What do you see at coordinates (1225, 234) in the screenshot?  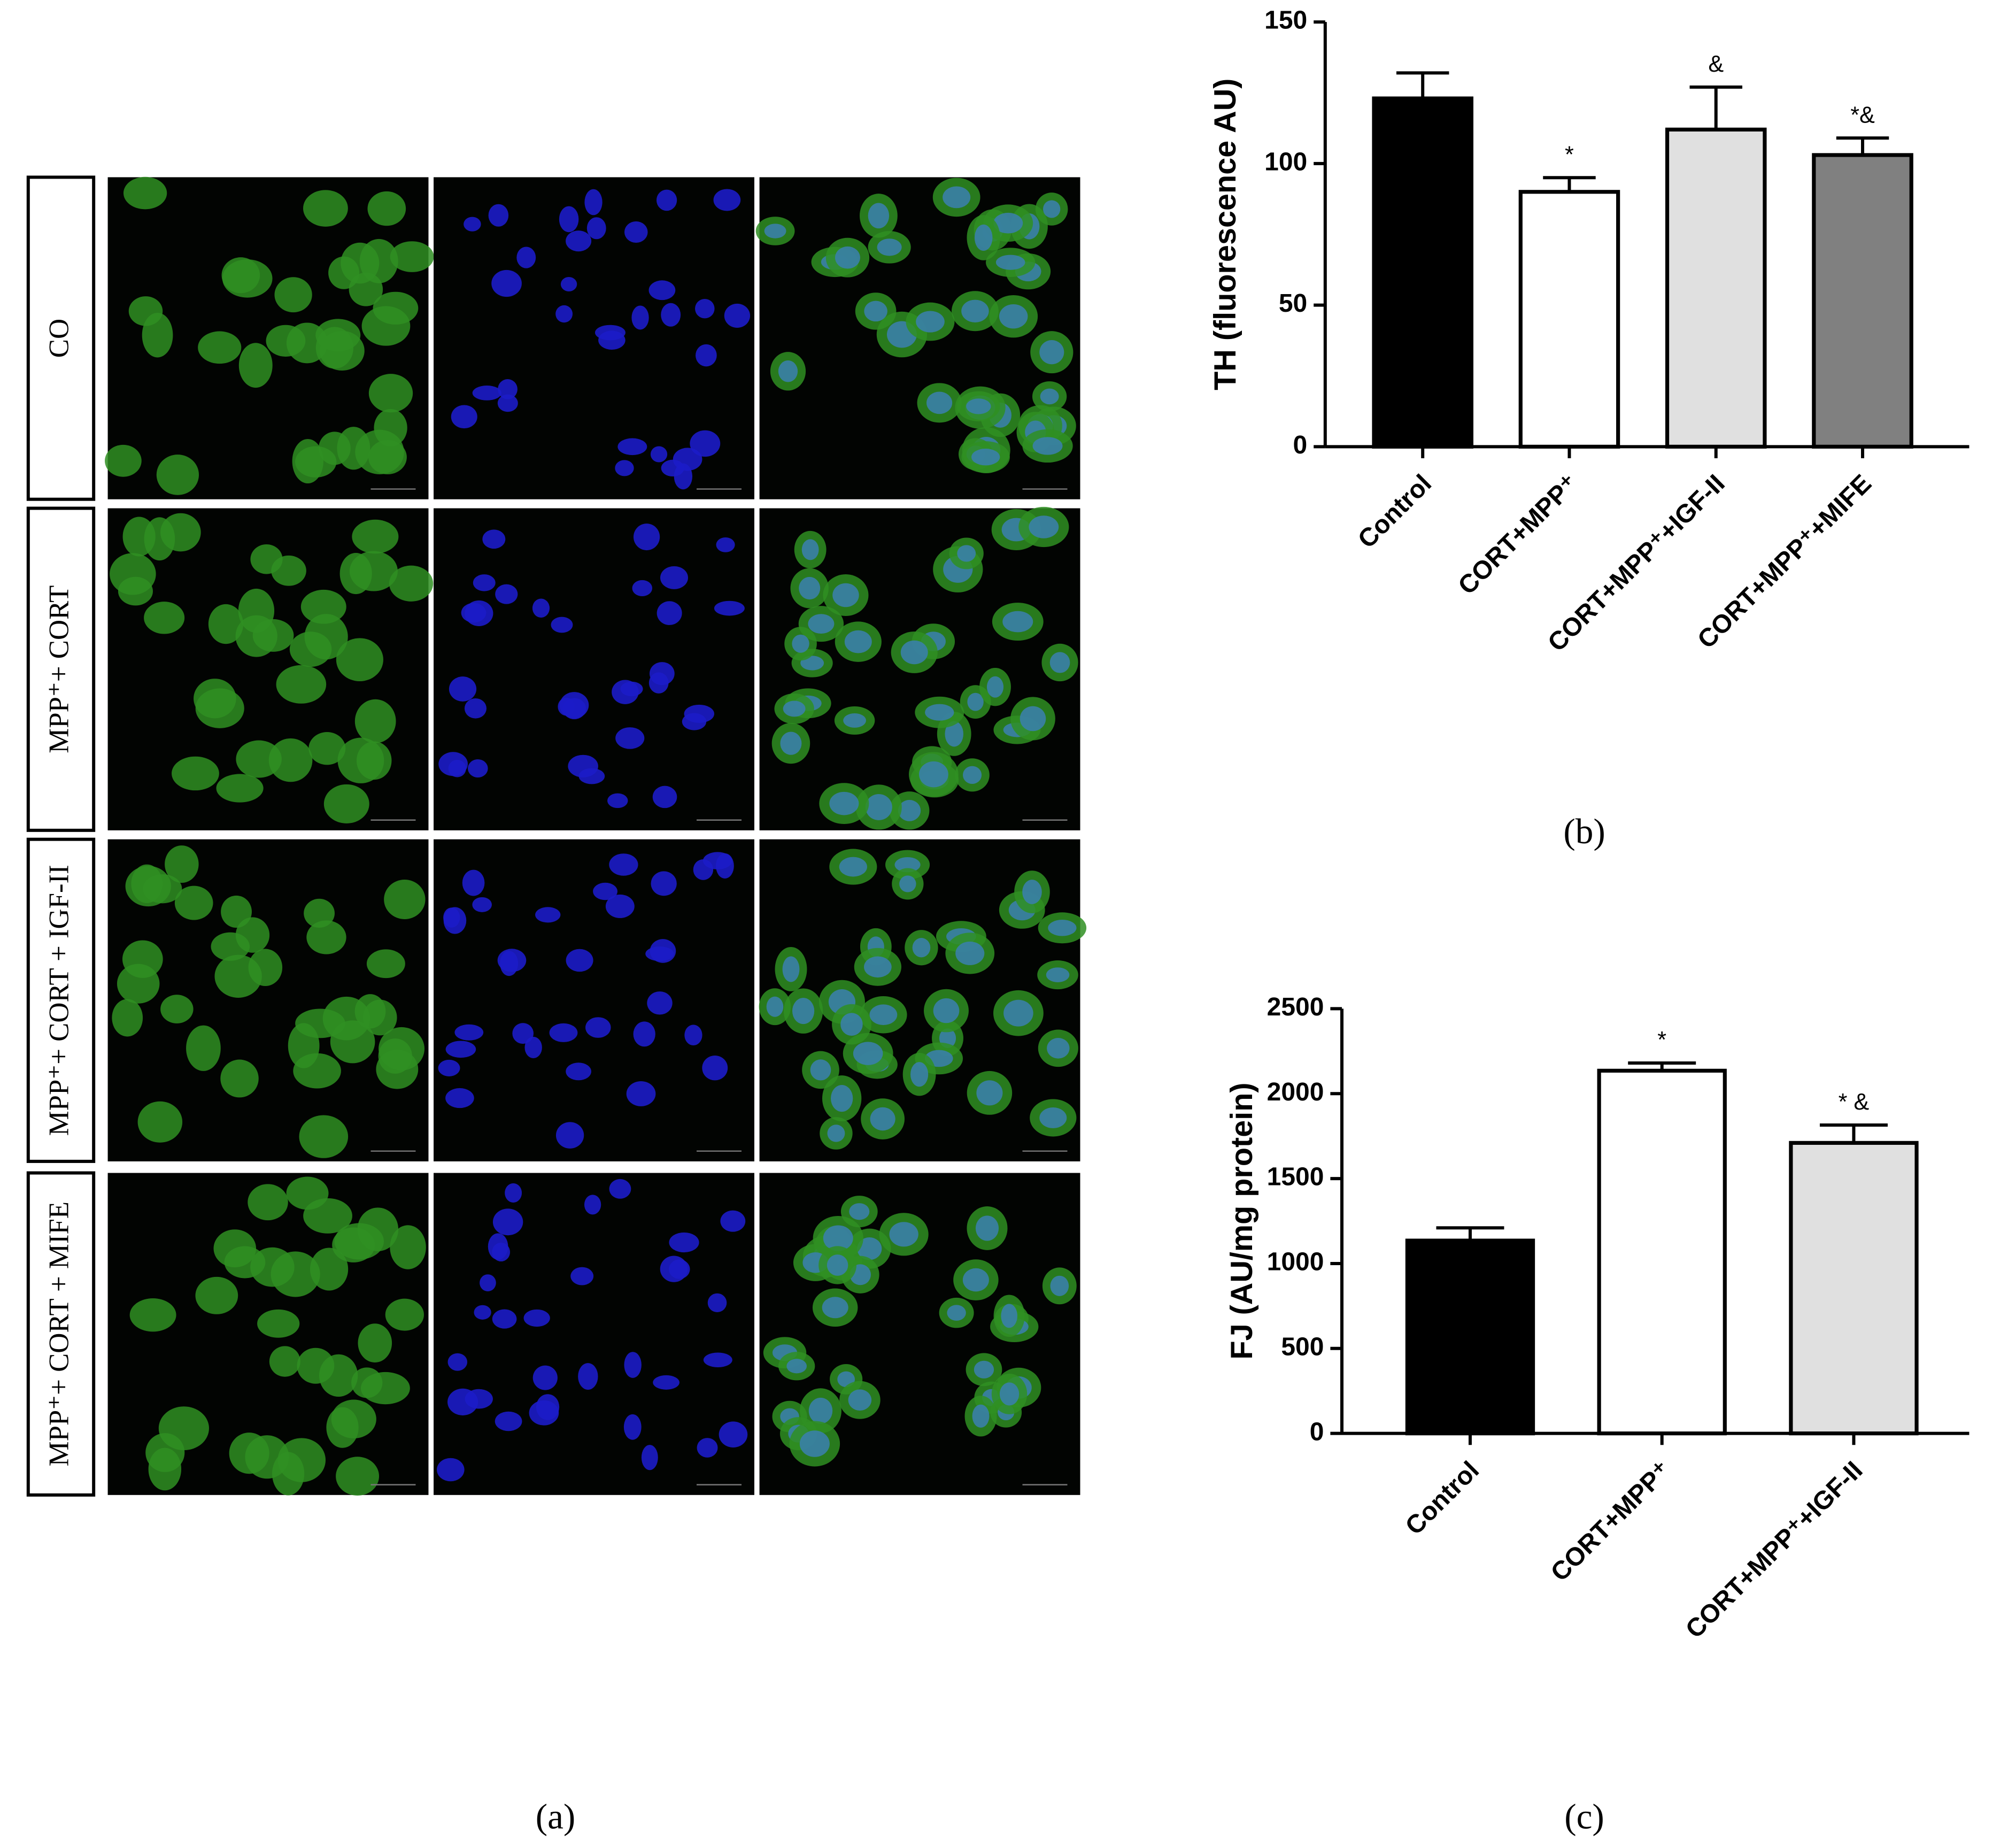 I see `y-axis-label: TH (fluorescence AU)` at bounding box center [1225, 234].